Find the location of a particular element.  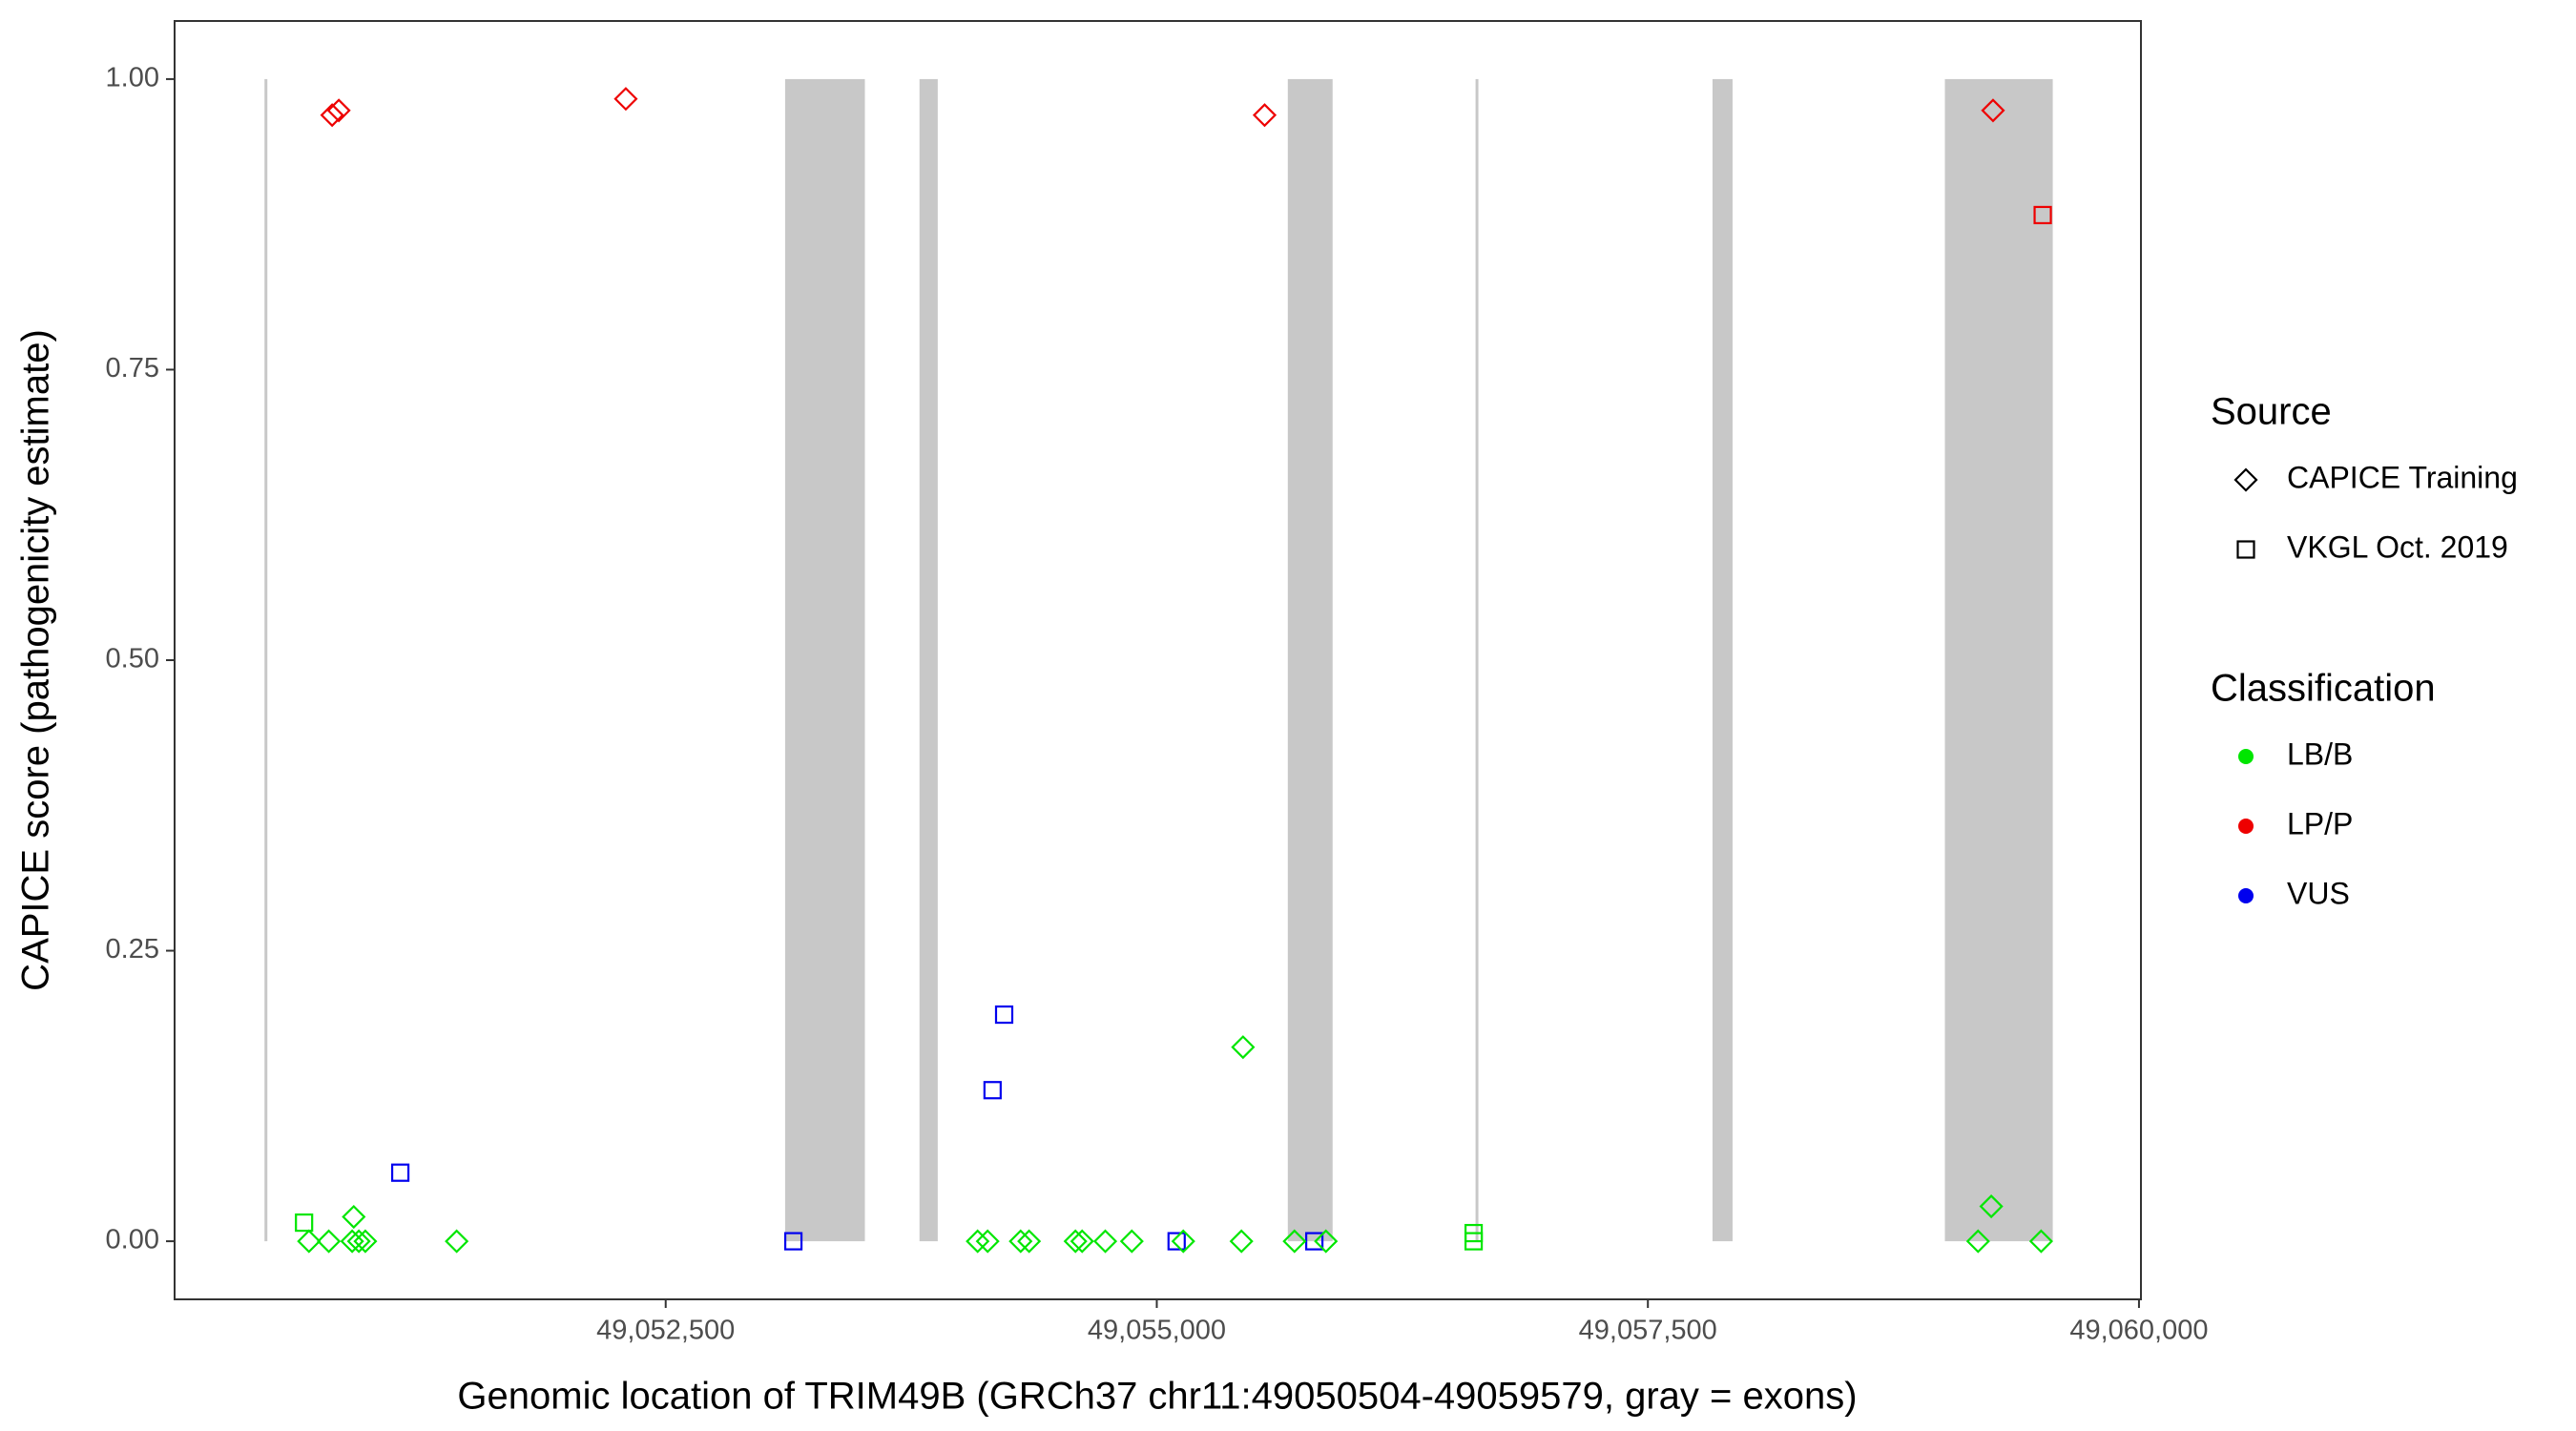

x-tick-label: 49,055,000 is located at coordinates (1157, 1331).